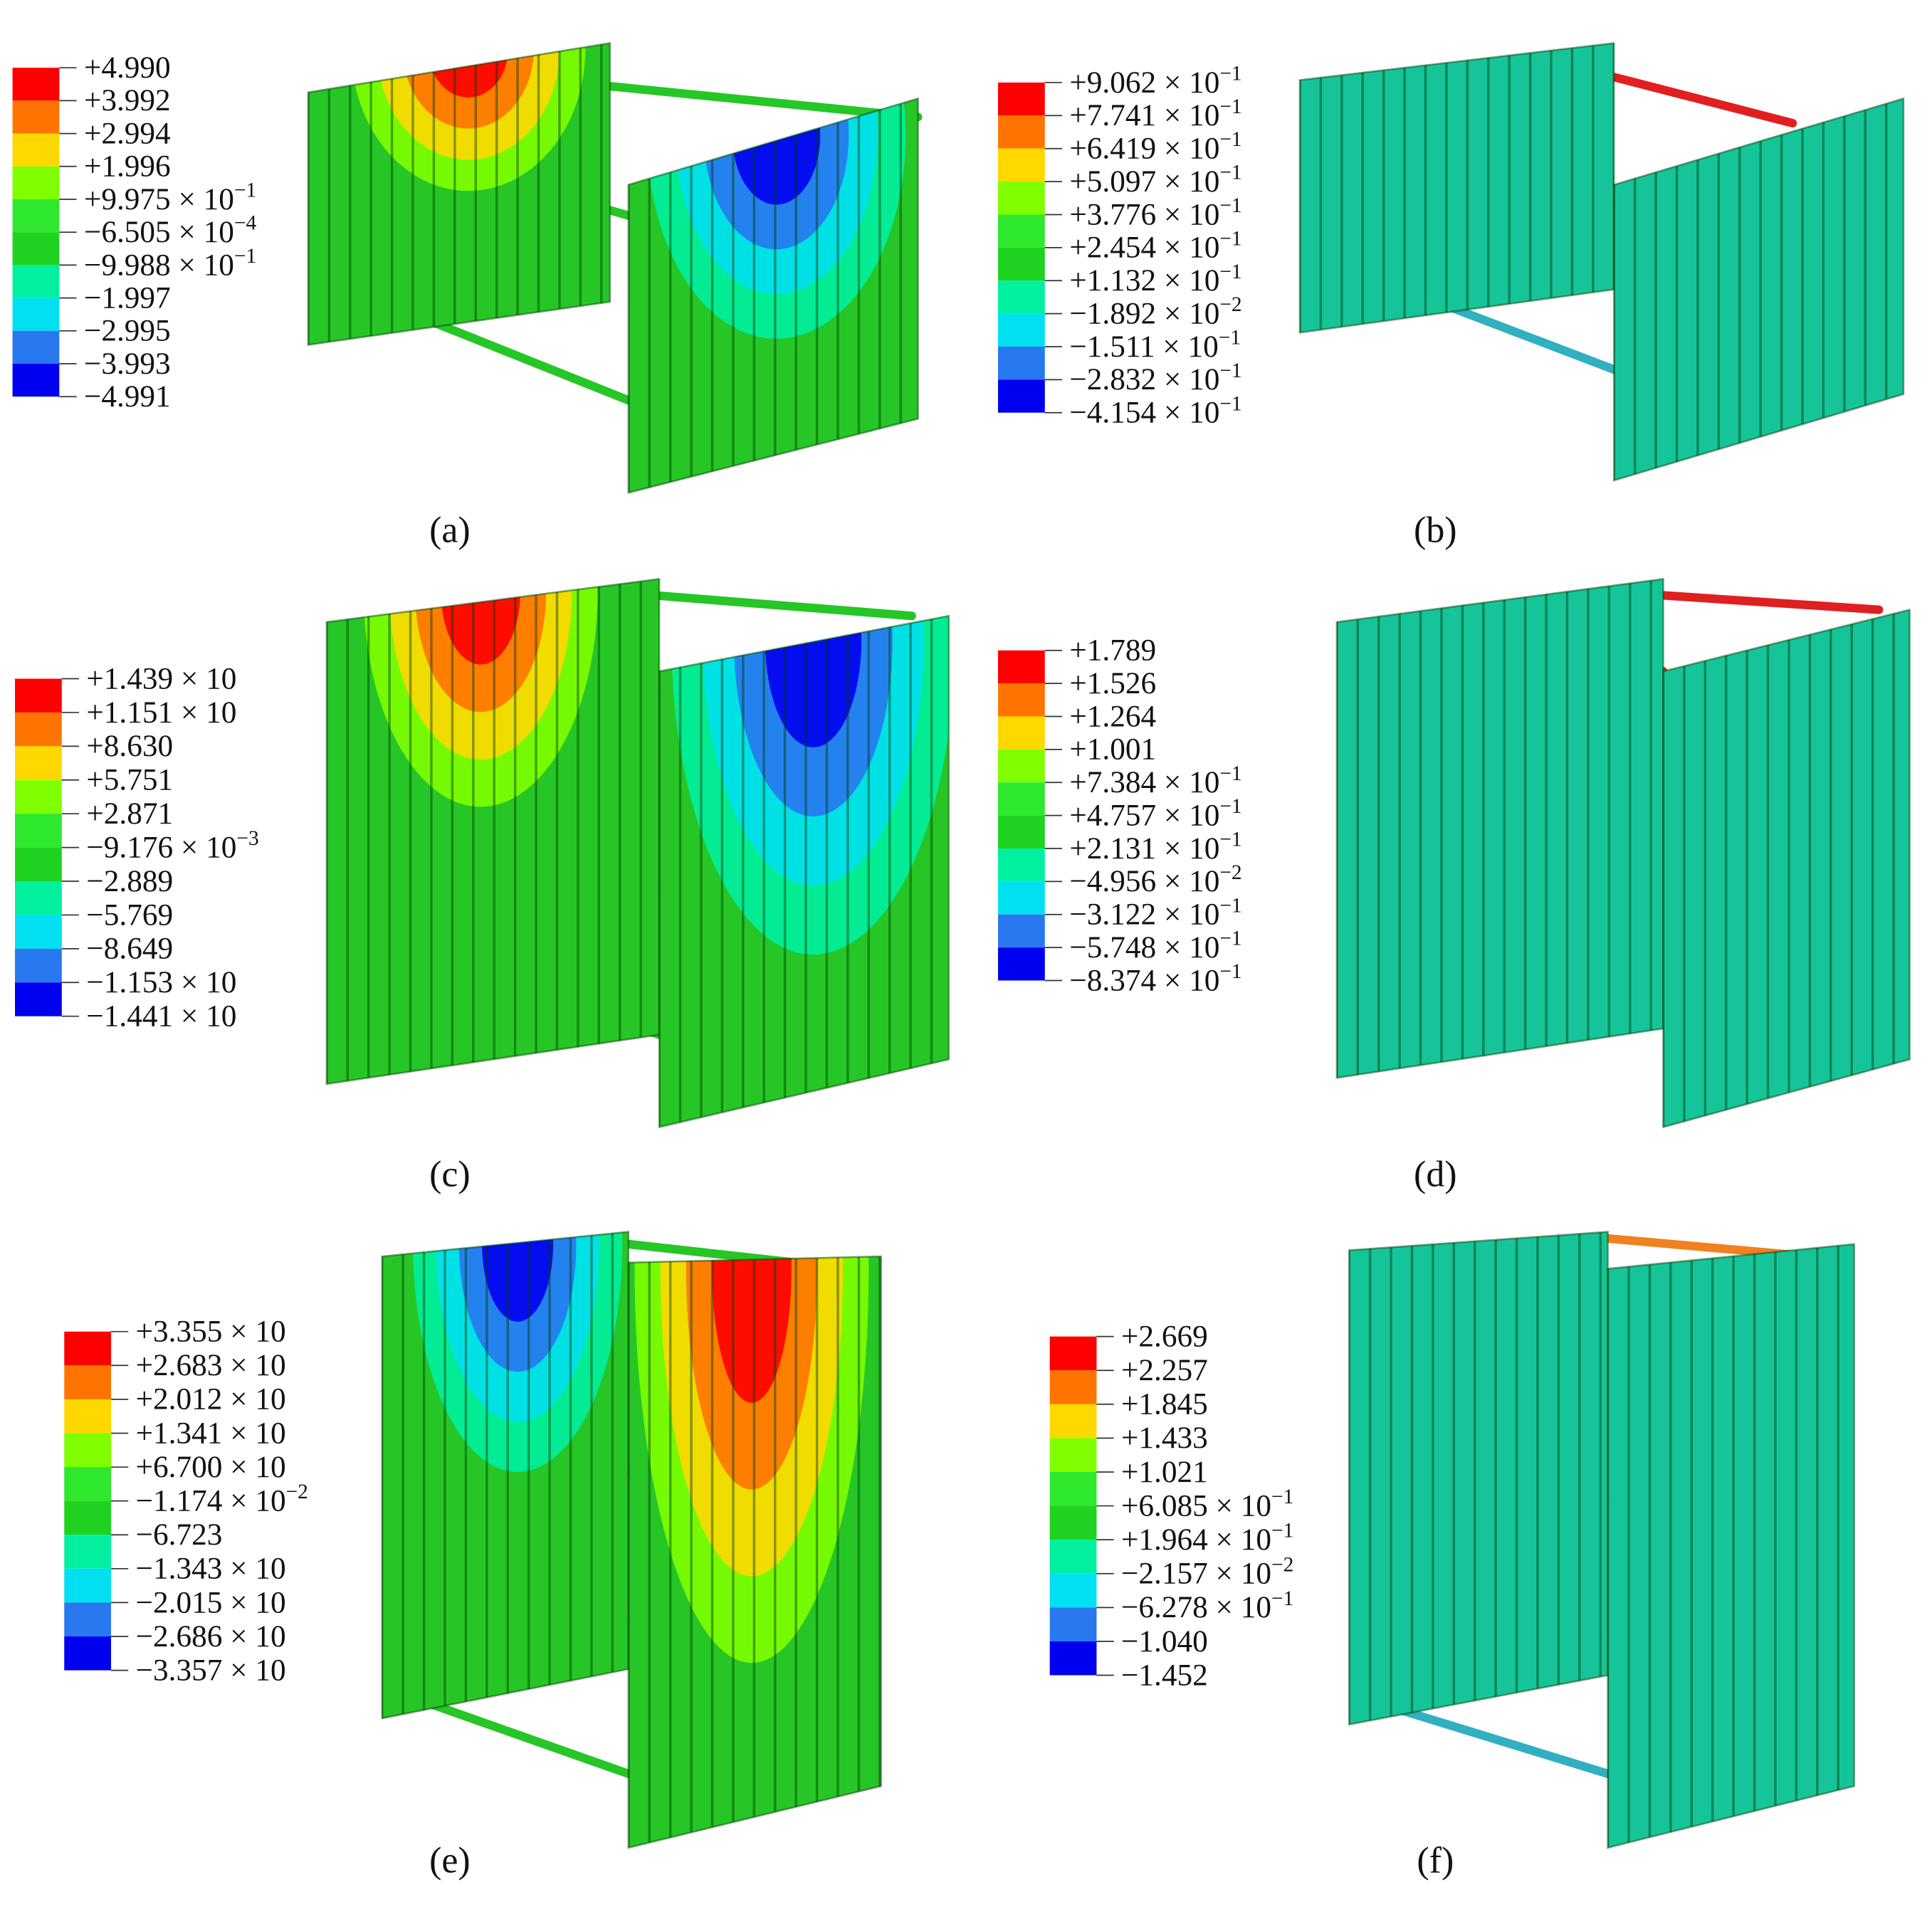  I want to click on legend-label: +1.001, so click(1112, 750).